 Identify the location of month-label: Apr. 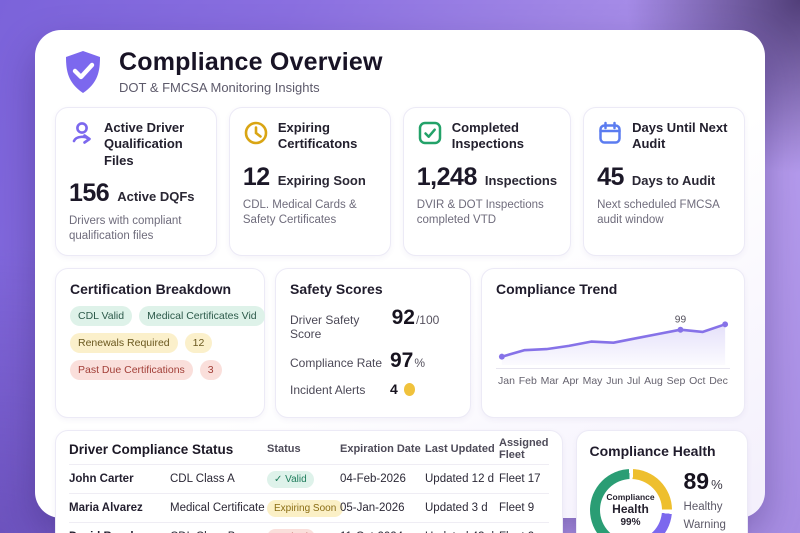
(570, 380).